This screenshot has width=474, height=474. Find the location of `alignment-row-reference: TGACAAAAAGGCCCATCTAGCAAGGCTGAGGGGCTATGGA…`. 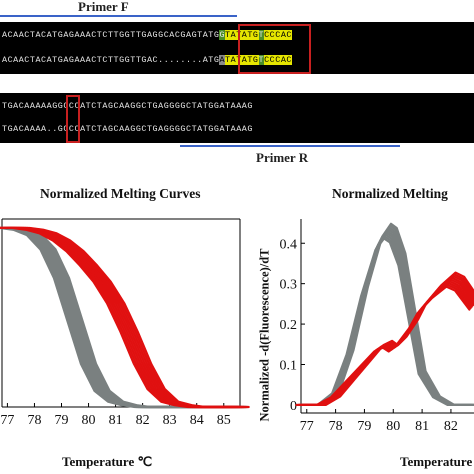

alignment-row-reference: TGACAAAAAGGCCCATCTAGCAAGGCTGAGGGGCTATGGA… is located at coordinates (127, 106).